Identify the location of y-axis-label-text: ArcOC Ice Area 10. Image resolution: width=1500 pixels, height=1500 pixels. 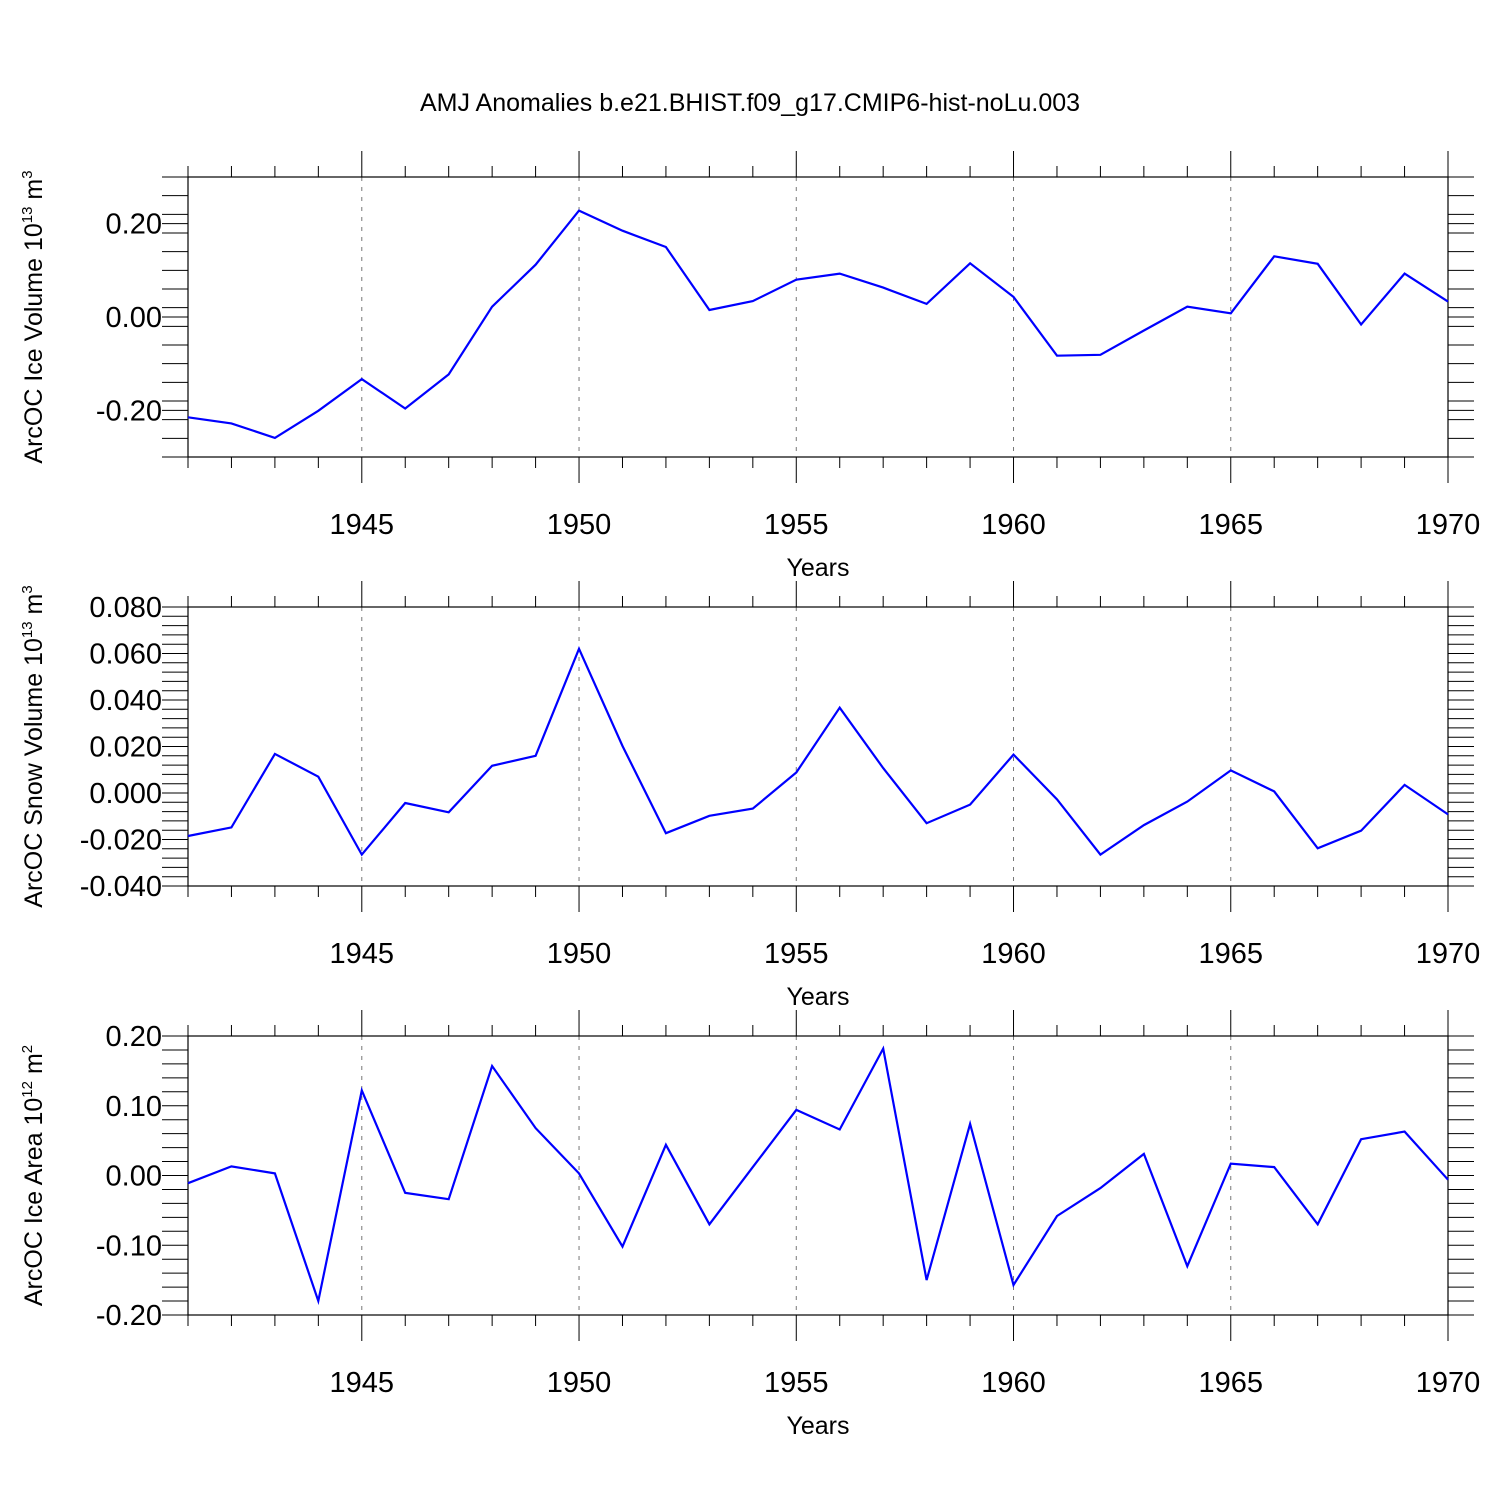
(34, 1202).